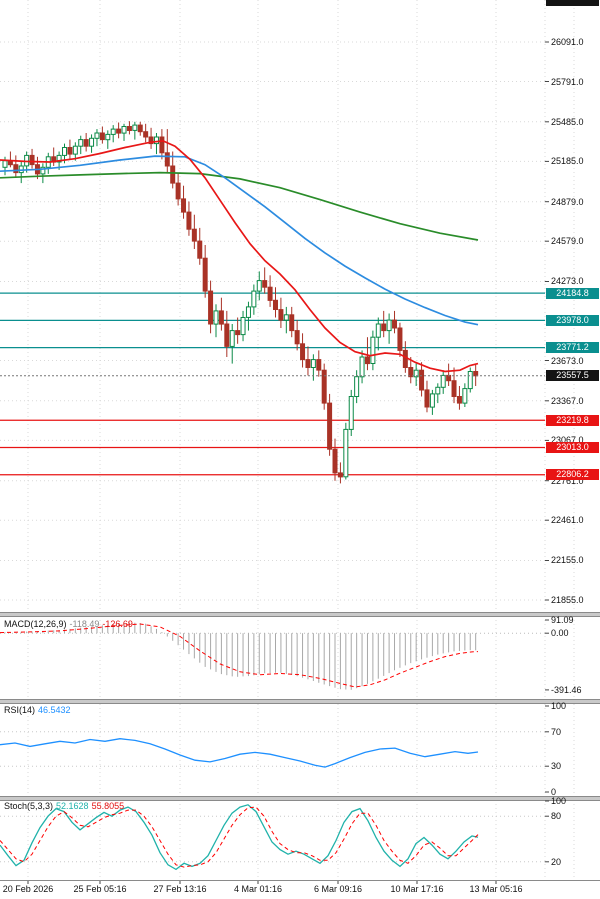  I want to click on price-axis, so click(572, 306).